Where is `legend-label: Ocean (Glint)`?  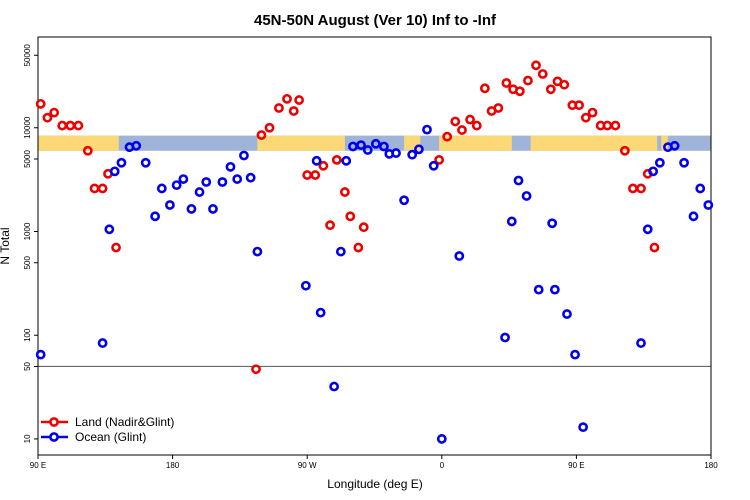
legend-label: Ocean (Glint) is located at coordinates (110, 437).